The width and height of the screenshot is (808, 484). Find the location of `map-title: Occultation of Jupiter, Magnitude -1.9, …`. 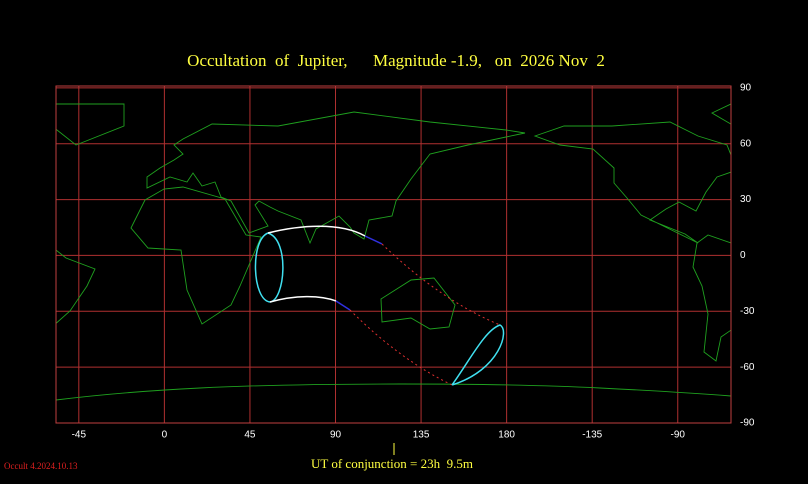

map-title: Occultation of Jupiter, Magnitude -1.9, … is located at coordinates (396, 60).